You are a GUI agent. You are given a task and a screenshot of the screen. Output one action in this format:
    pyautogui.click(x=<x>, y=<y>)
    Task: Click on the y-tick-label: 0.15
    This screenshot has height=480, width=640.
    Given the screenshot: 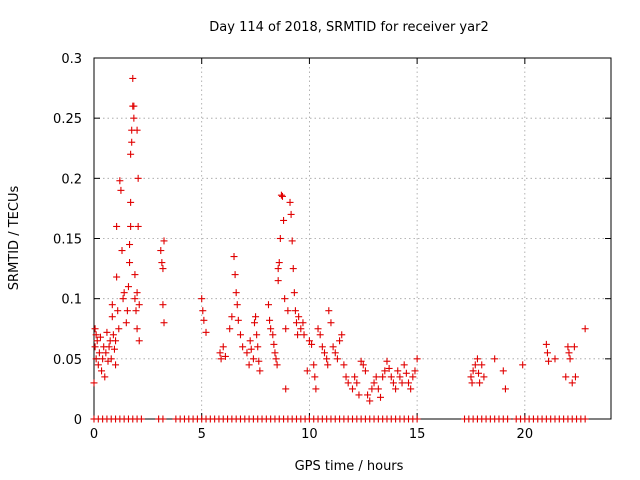 What is the action you would take?
    pyautogui.click(x=67, y=240)
    